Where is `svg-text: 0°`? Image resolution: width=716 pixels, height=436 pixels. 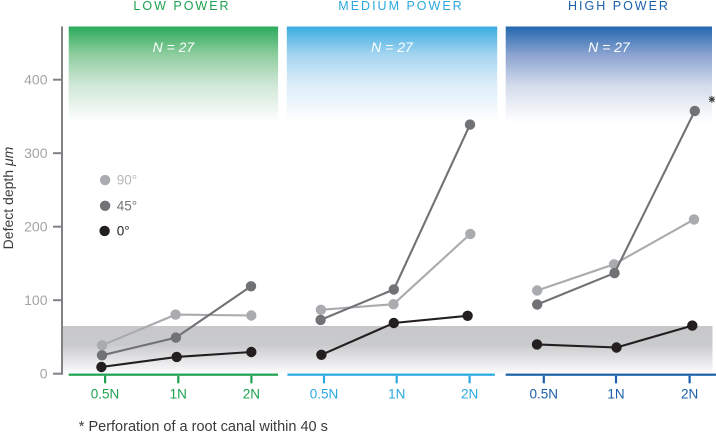 svg-text: 0° is located at coordinates (123, 231).